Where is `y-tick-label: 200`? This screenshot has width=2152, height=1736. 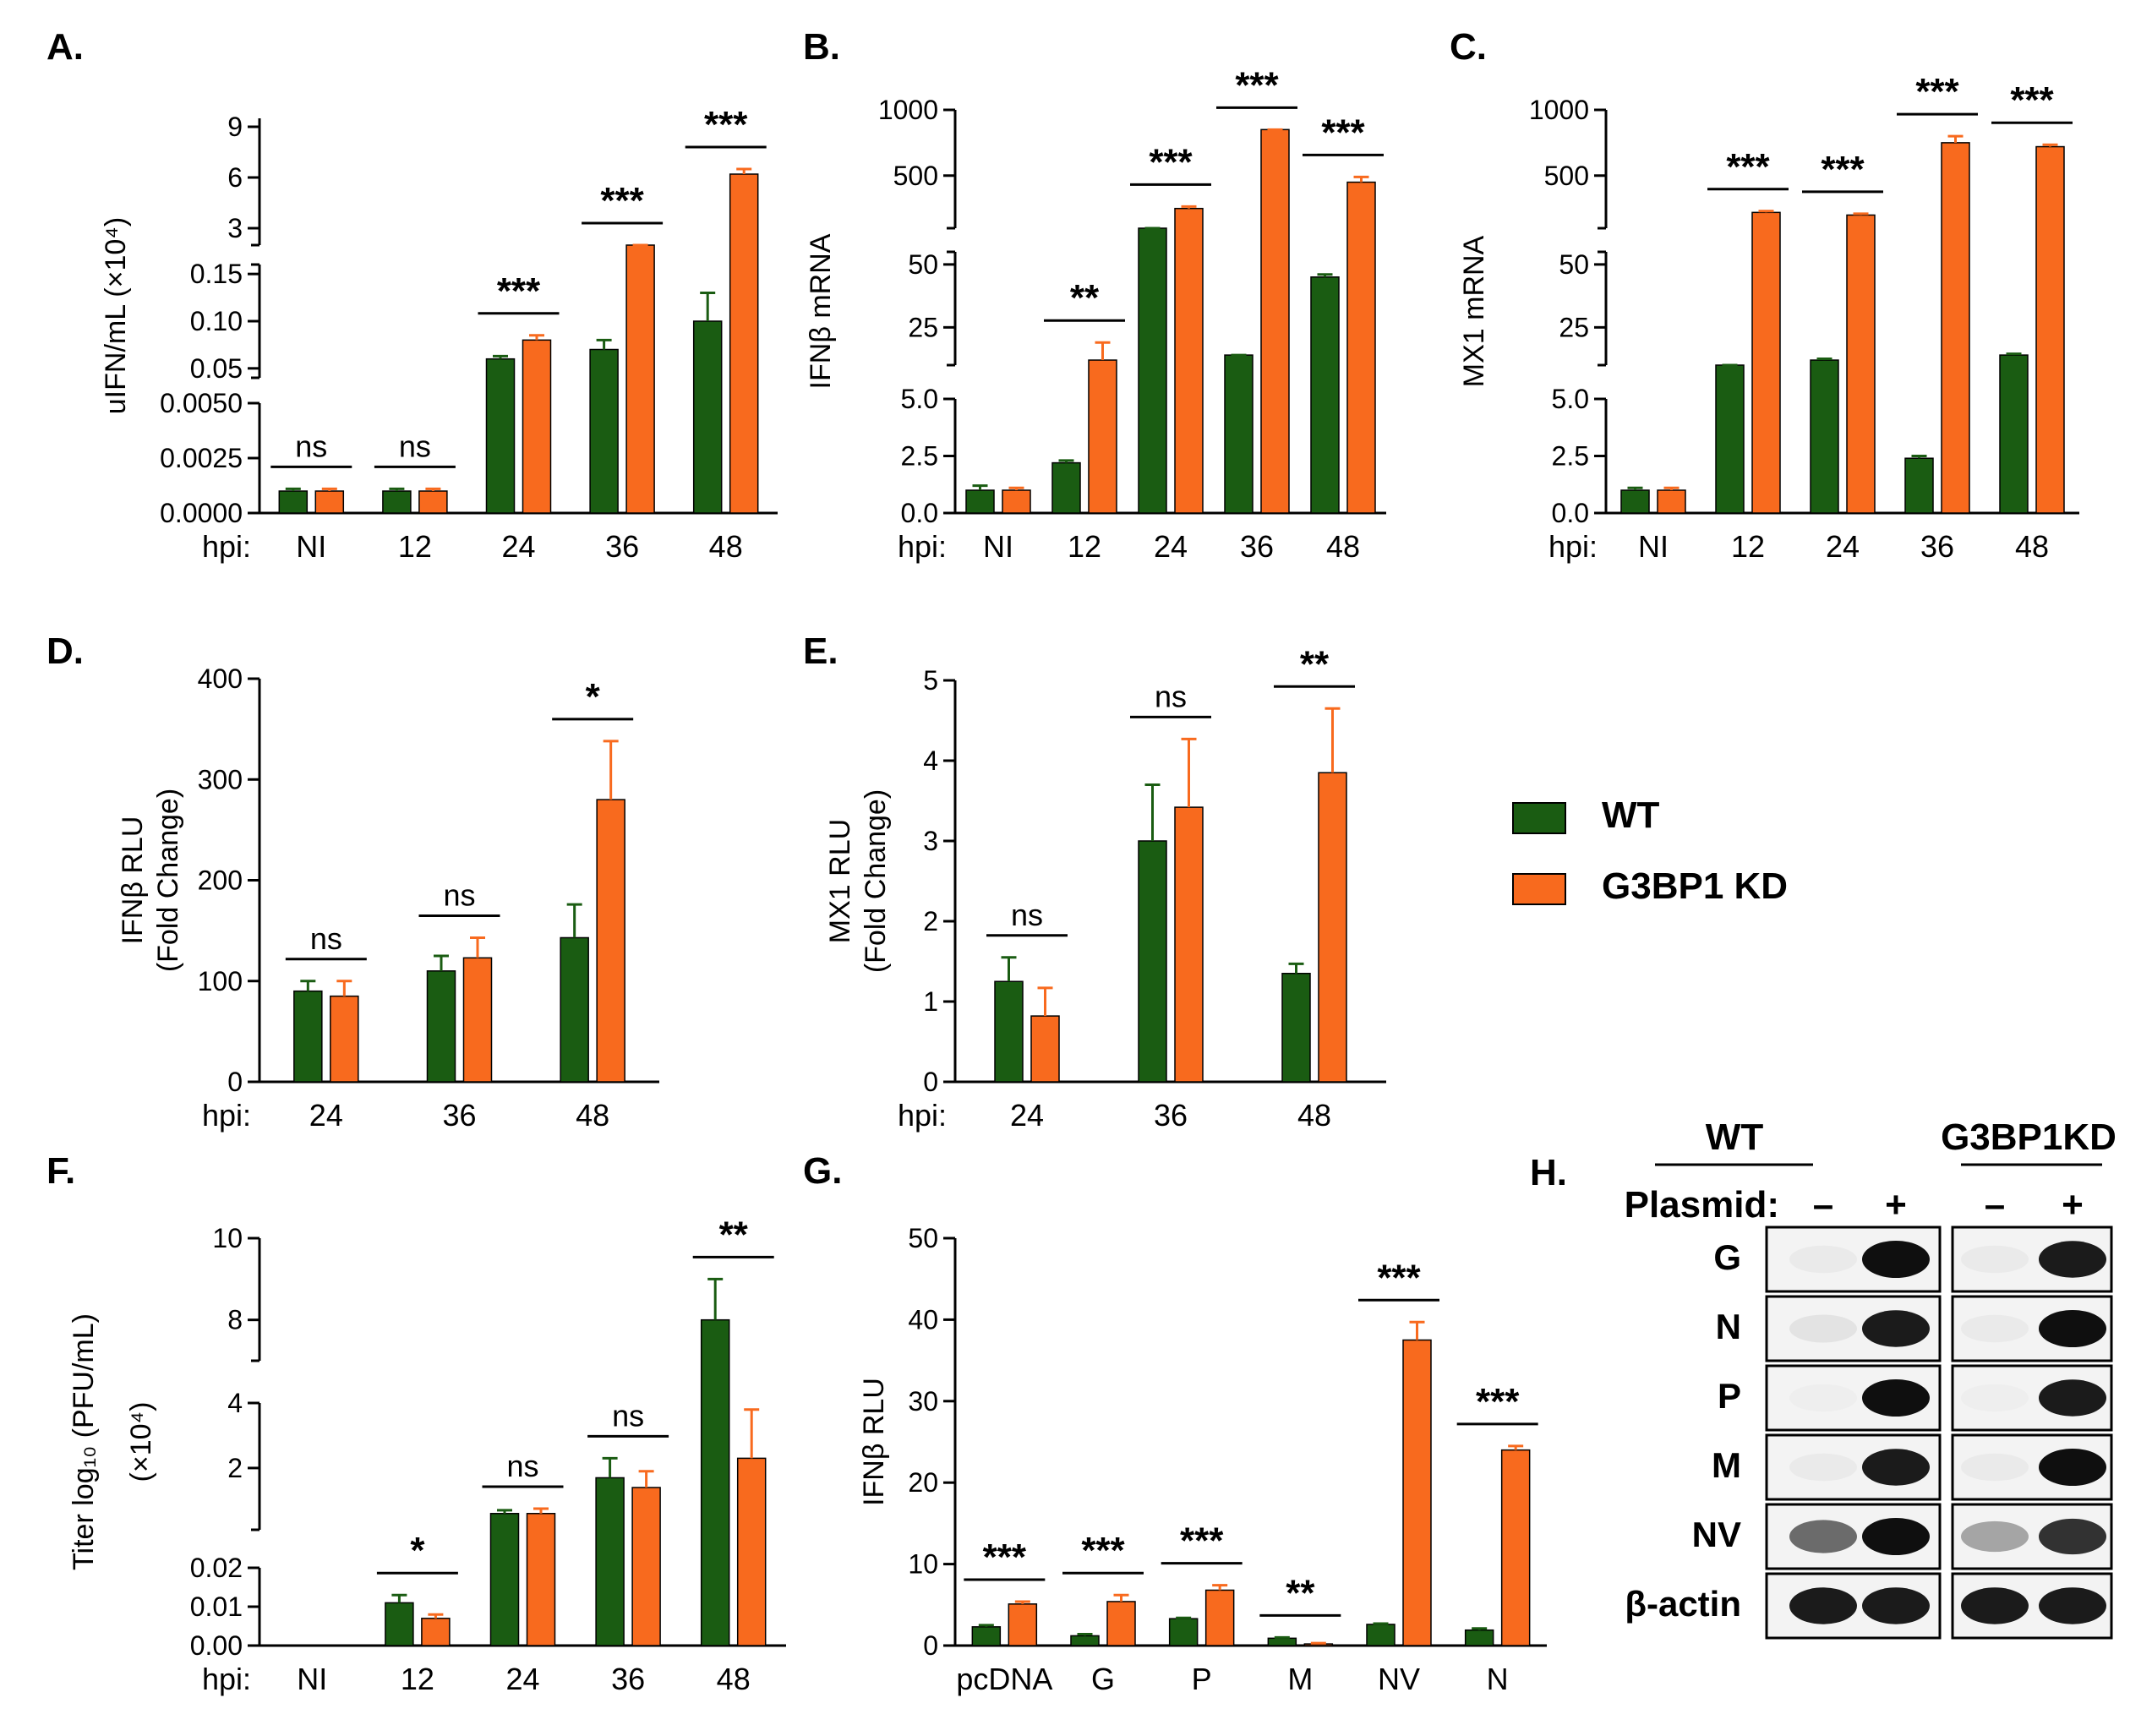
y-tick-label: 200 is located at coordinates (220, 880).